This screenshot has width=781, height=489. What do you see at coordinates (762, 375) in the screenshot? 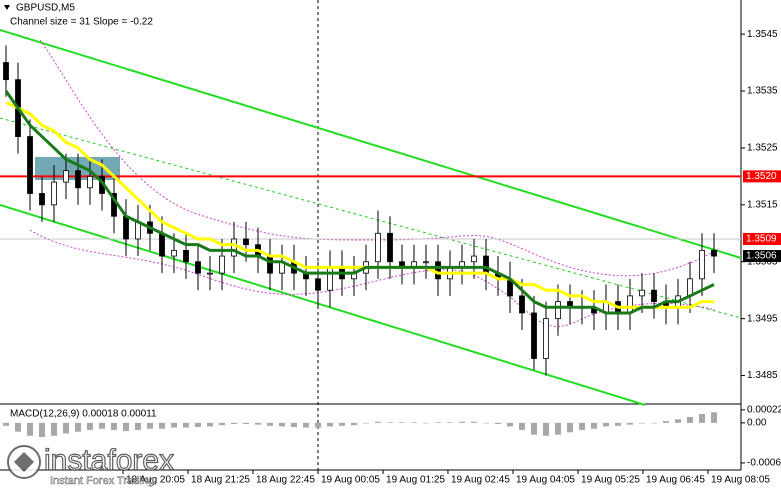
I see `y-tick-label: 1.3485` at bounding box center [762, 375].